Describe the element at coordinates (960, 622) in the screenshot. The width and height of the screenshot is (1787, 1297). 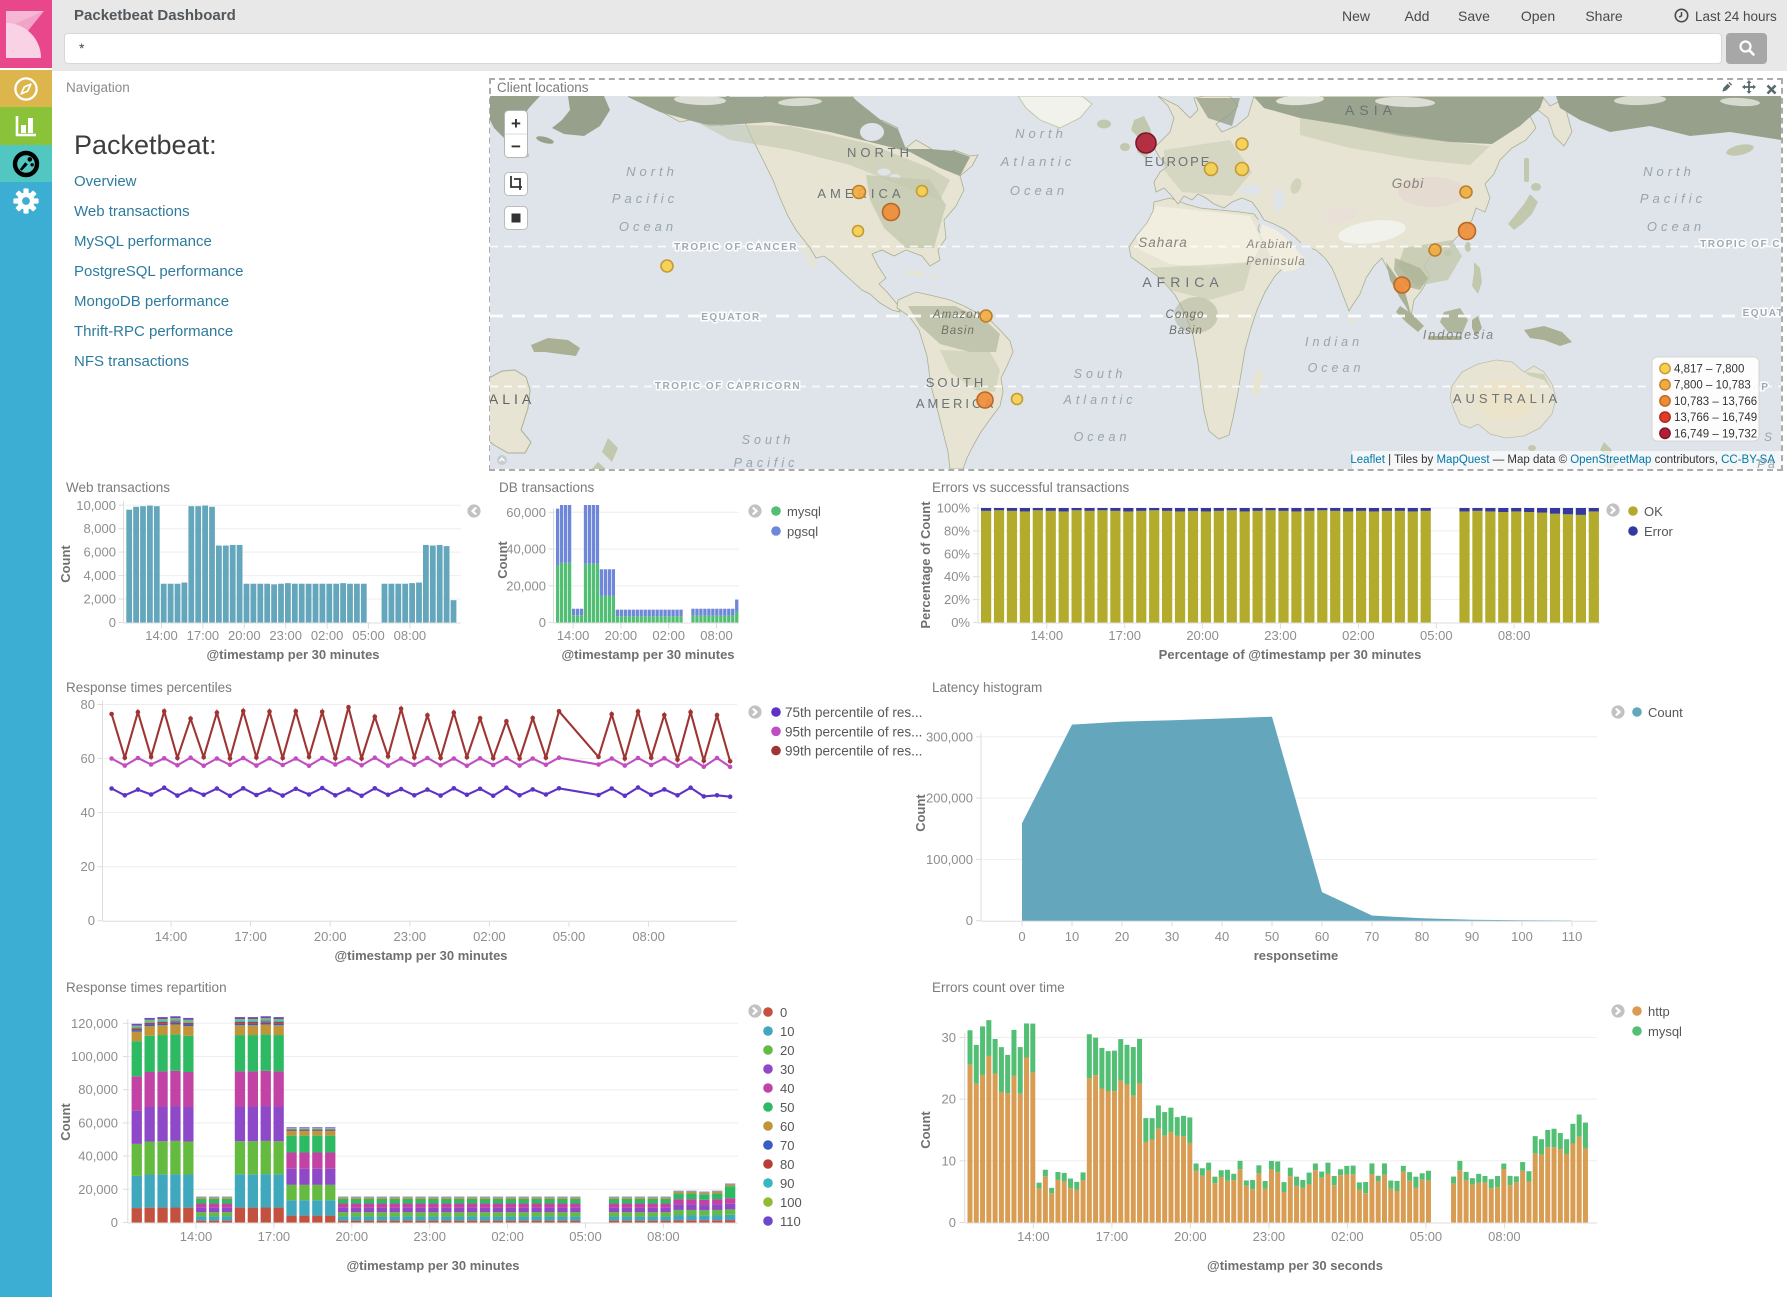
I see `svg-text: 0%` at that location.